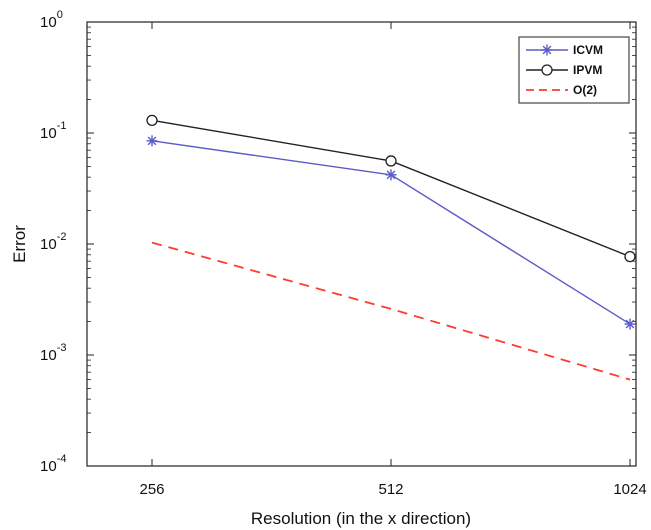 The width and height of the screenshot is (651, 530). I want to click on legend-label: O(2), so click(585, 90).